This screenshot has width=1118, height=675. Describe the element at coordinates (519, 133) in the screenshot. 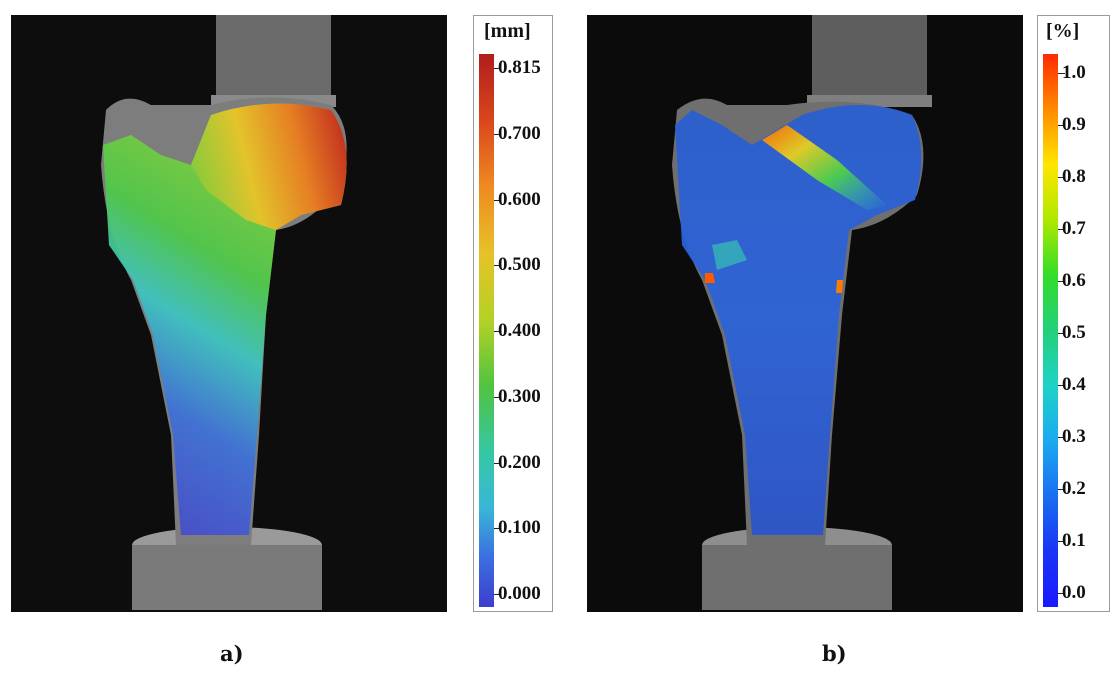

I see `legend-tick-label: 0.700` at that location.